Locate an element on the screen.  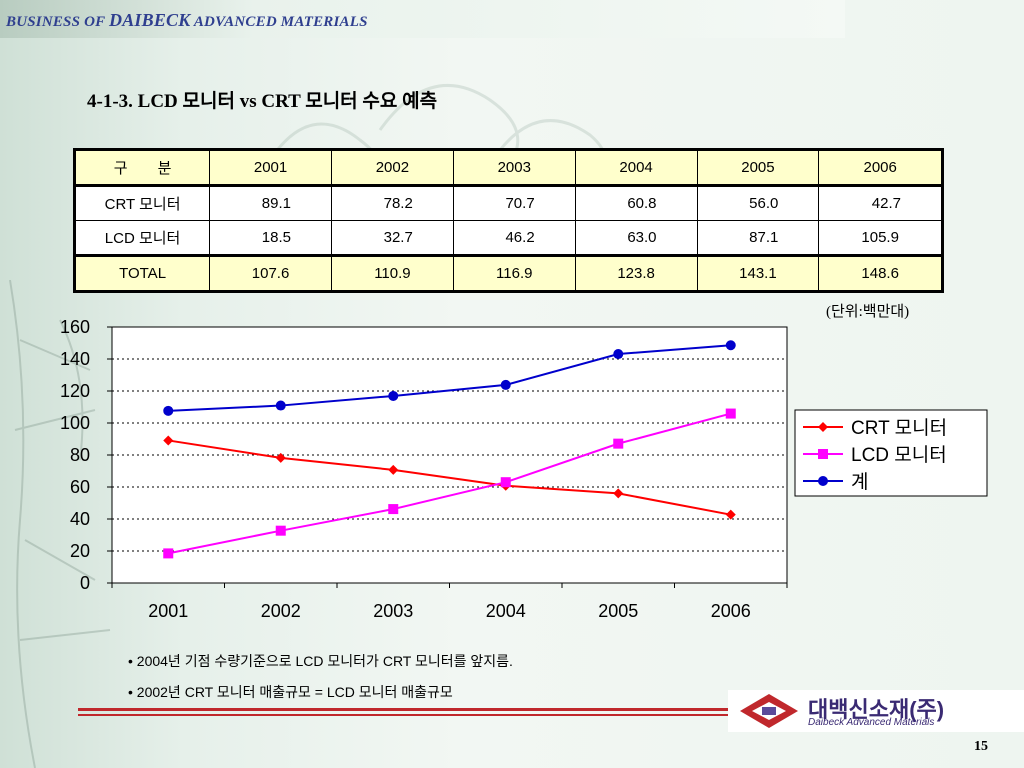
table-cell: 18.5 is located at coordinates (270, 238).